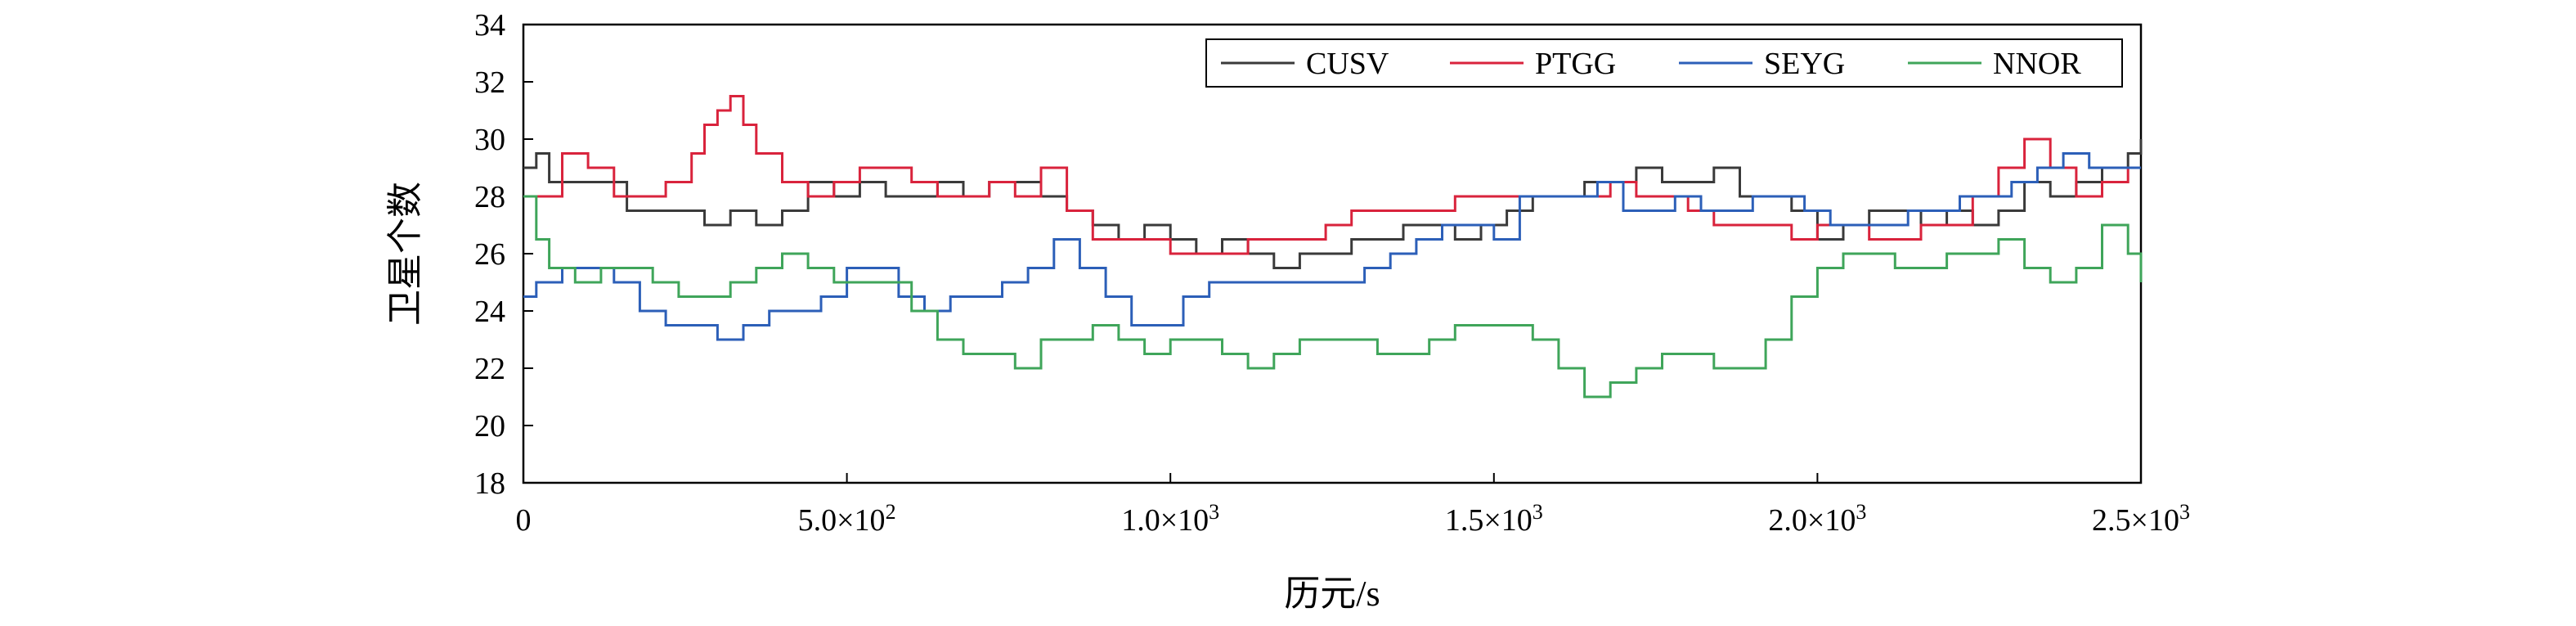  What do you see at coordinates (1333, 204) in the screenshot?
I see `series-line-cusv` at bounding box center [1333, 204].